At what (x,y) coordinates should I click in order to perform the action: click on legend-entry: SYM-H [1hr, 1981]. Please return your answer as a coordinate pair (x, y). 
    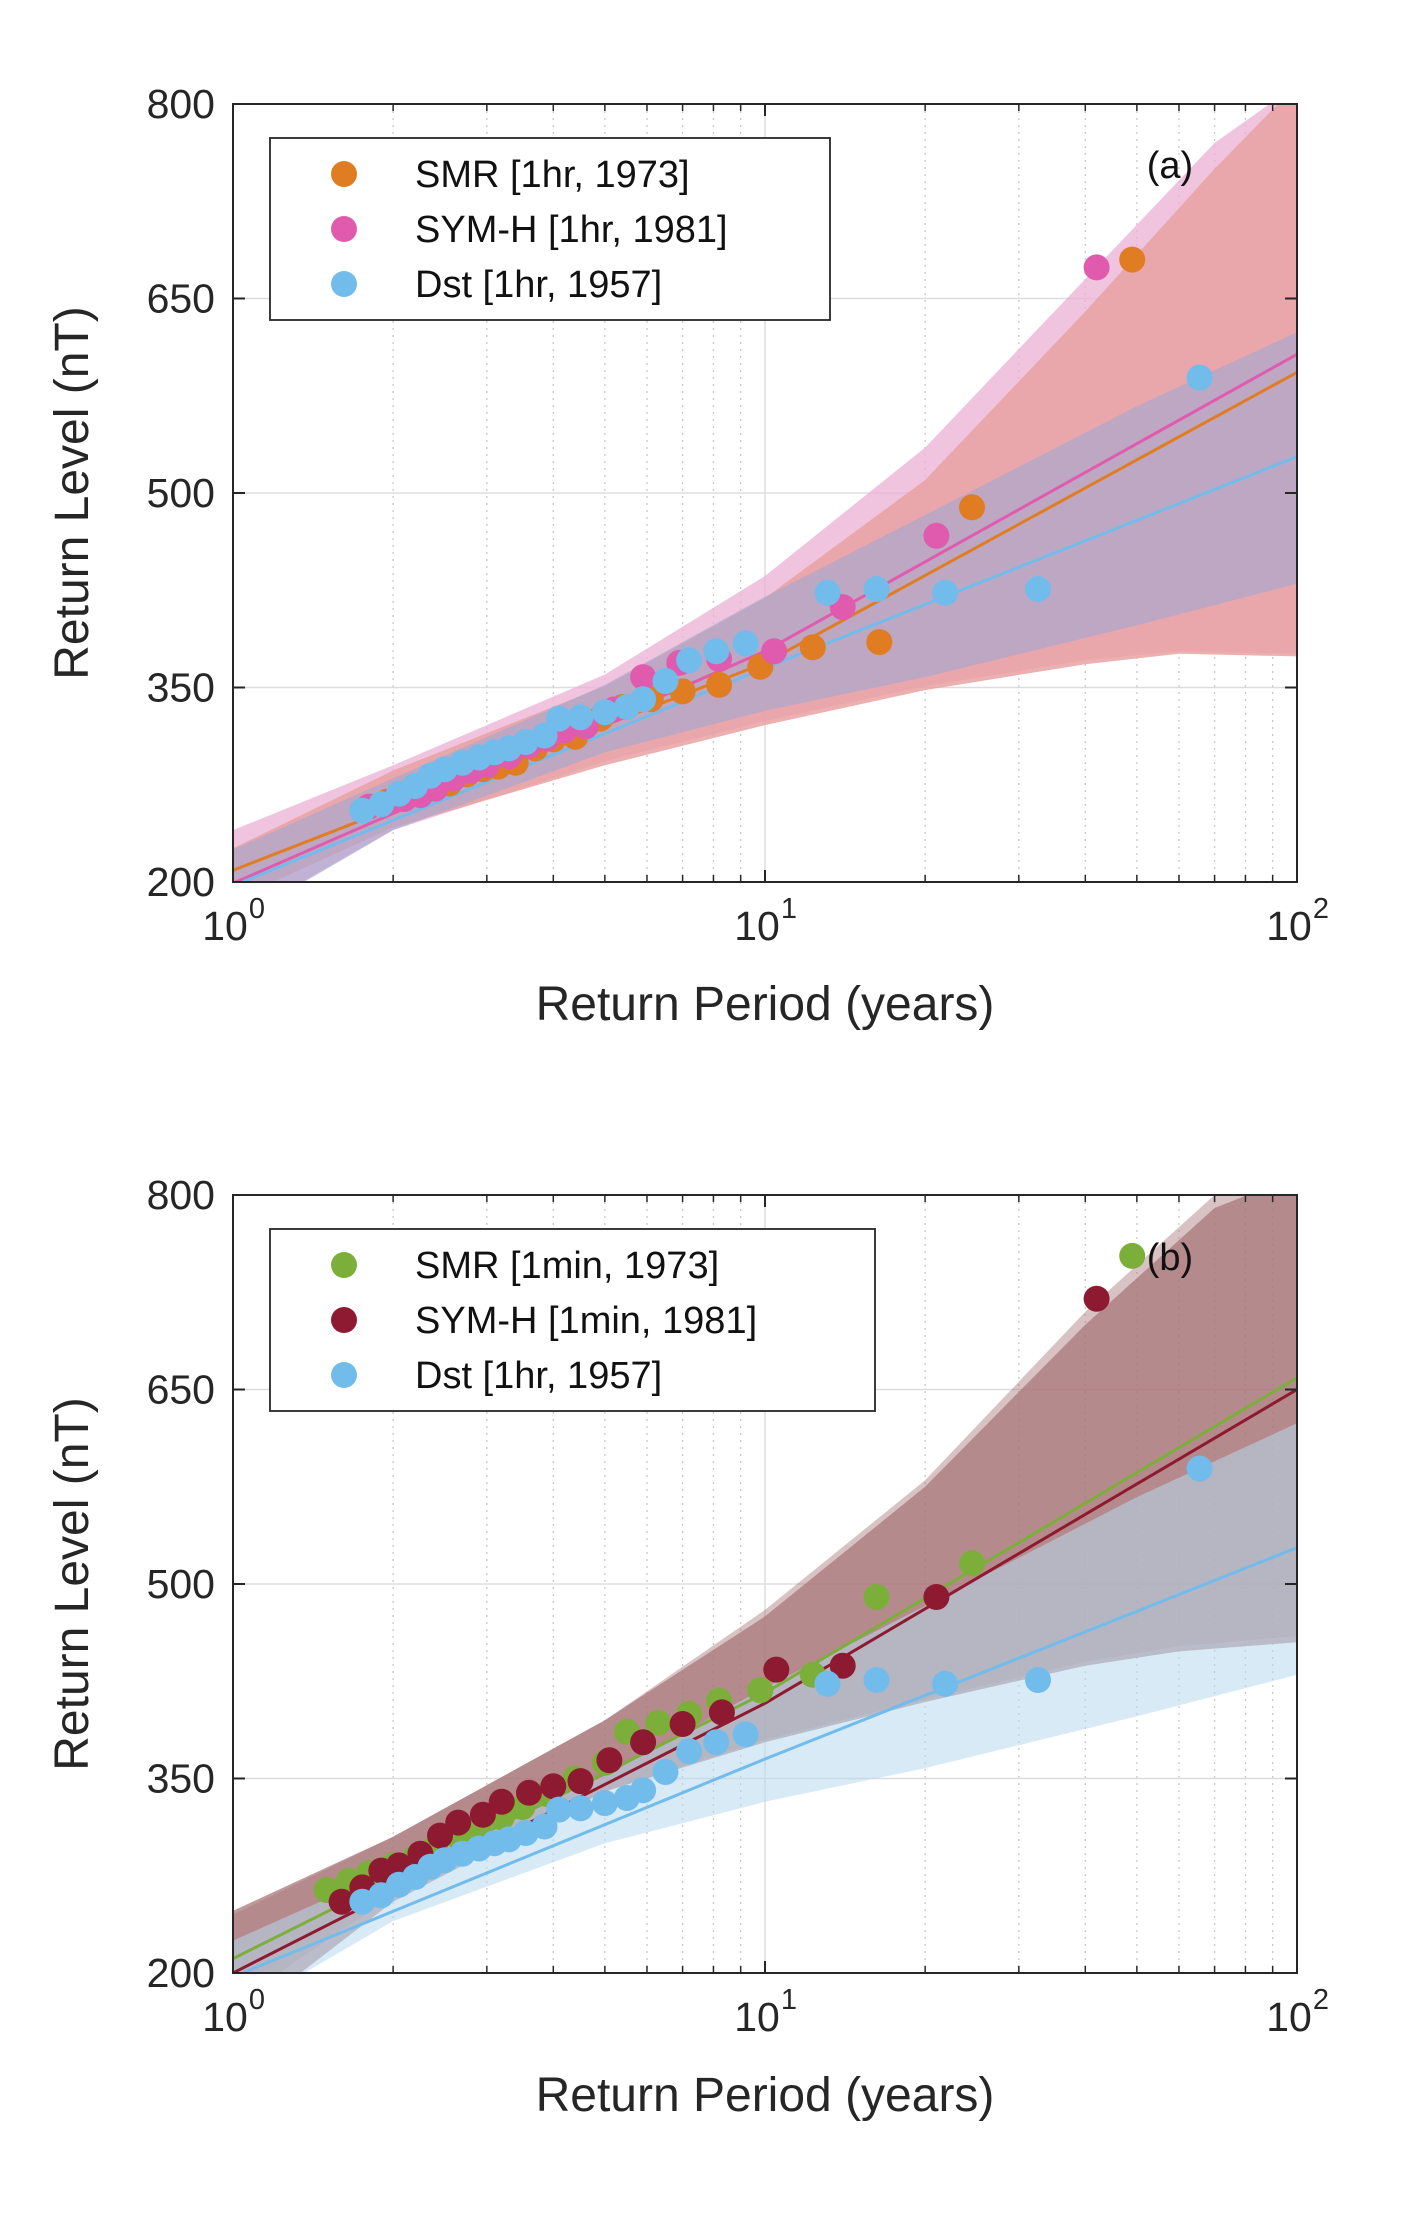
    Looking at the image, I should click on (529, 230).